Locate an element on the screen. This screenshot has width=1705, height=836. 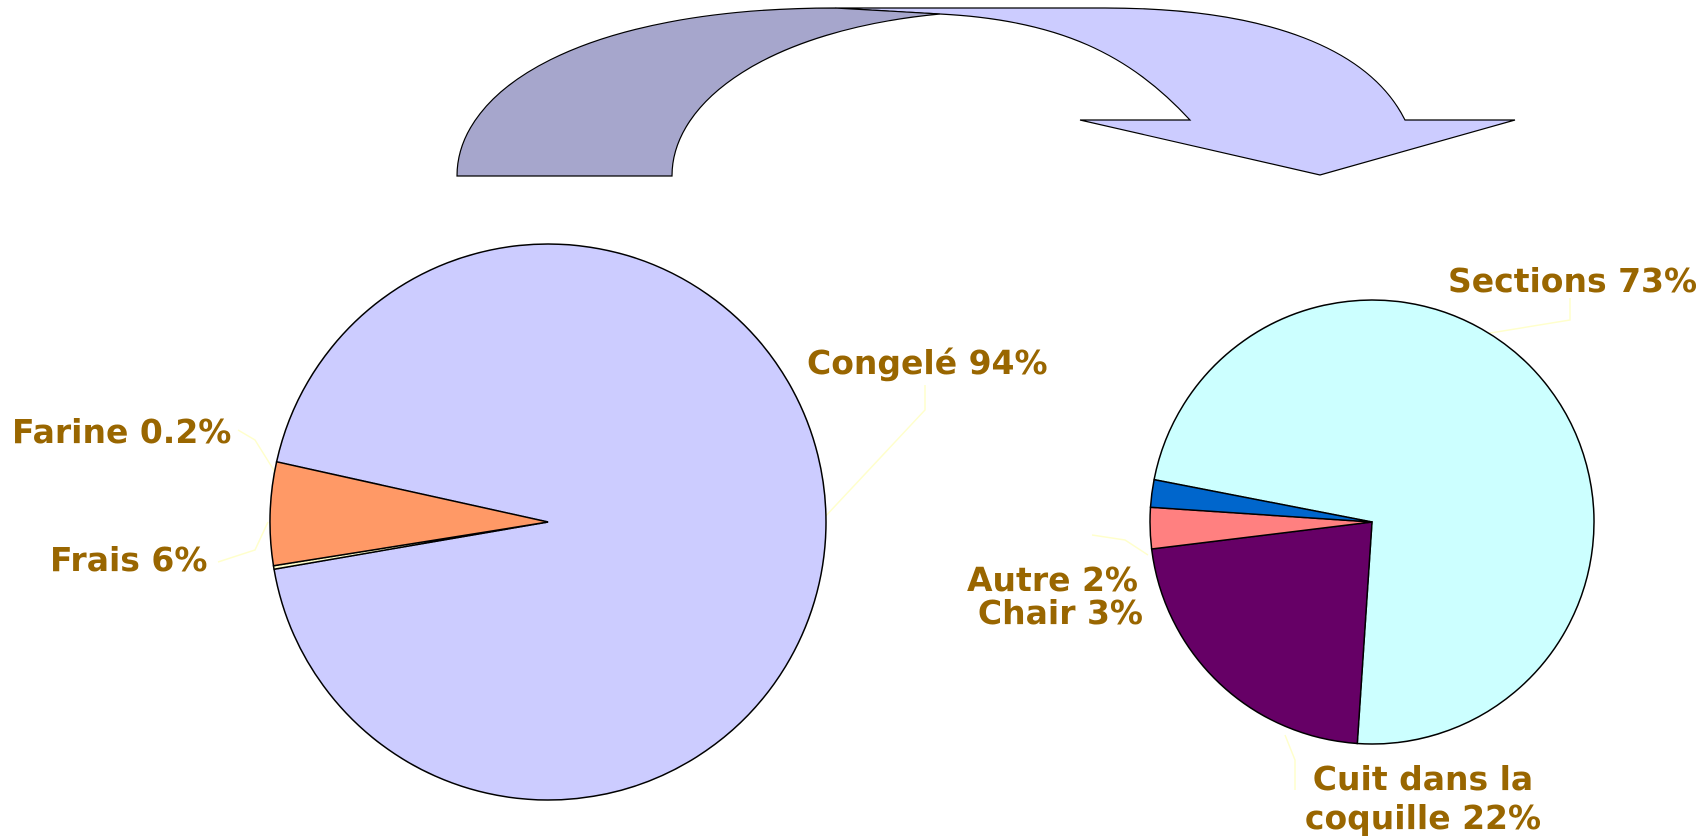
slice-label-frais: Frais 6% is located at coordinates (128, 559).